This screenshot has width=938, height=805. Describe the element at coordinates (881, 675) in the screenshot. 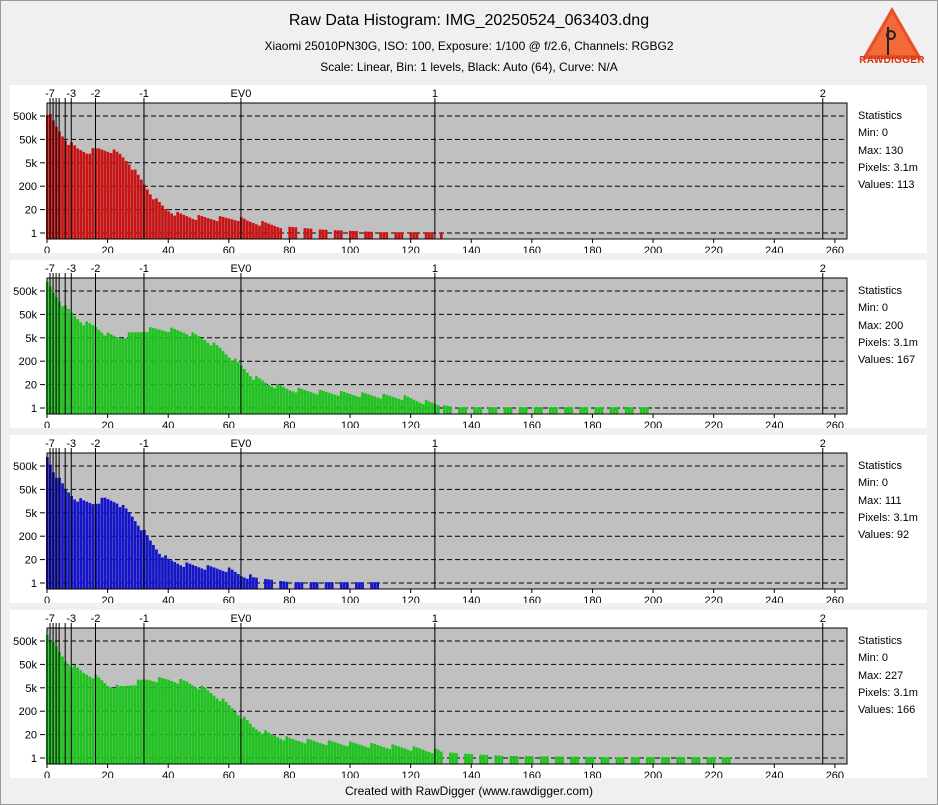

I see `stats-max: Max: 227` at that location.